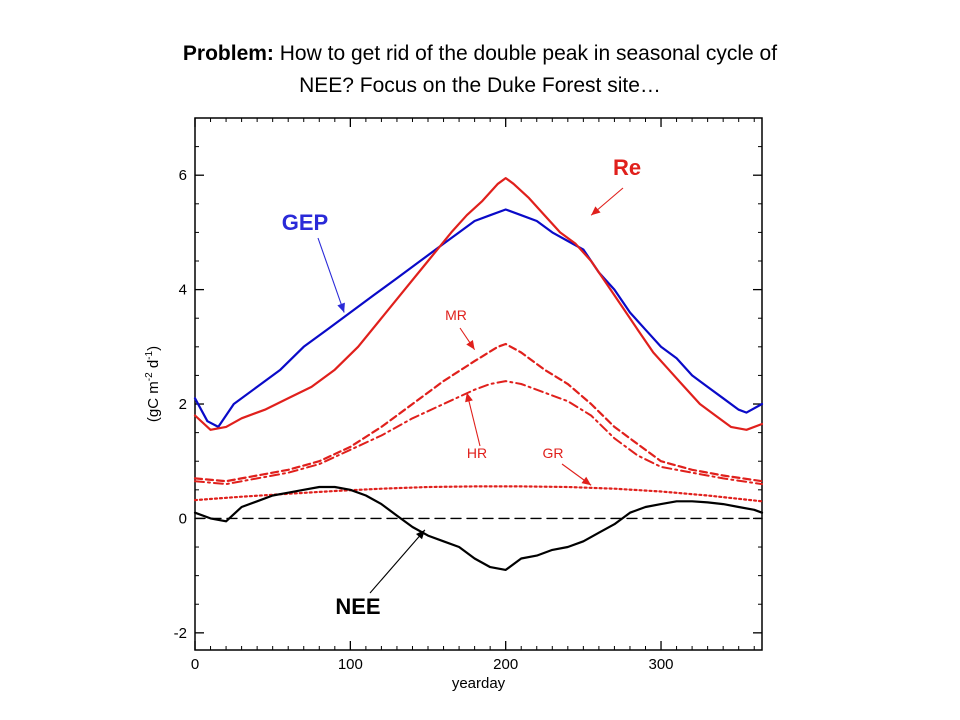 Image resolution: width=960 pixels, height=720 pixels. I want to click on annotation-label-mr: MR, so click(456, 315).